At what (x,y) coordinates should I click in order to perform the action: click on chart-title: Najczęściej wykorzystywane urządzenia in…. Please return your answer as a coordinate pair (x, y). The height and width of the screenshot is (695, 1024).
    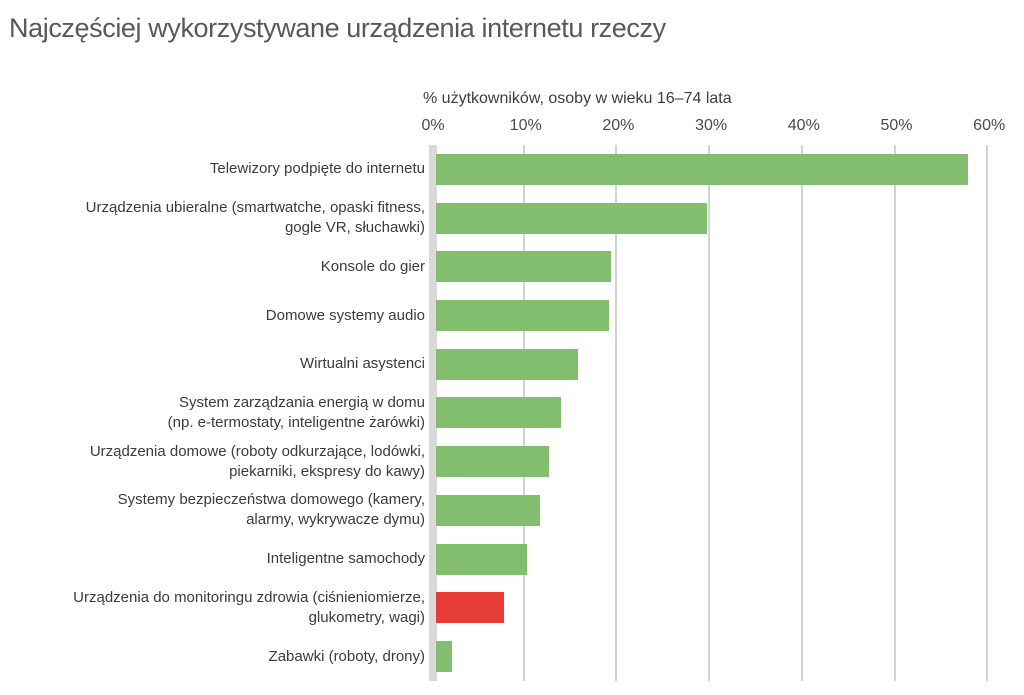
    Looking at the image, I should click on (337, 28).